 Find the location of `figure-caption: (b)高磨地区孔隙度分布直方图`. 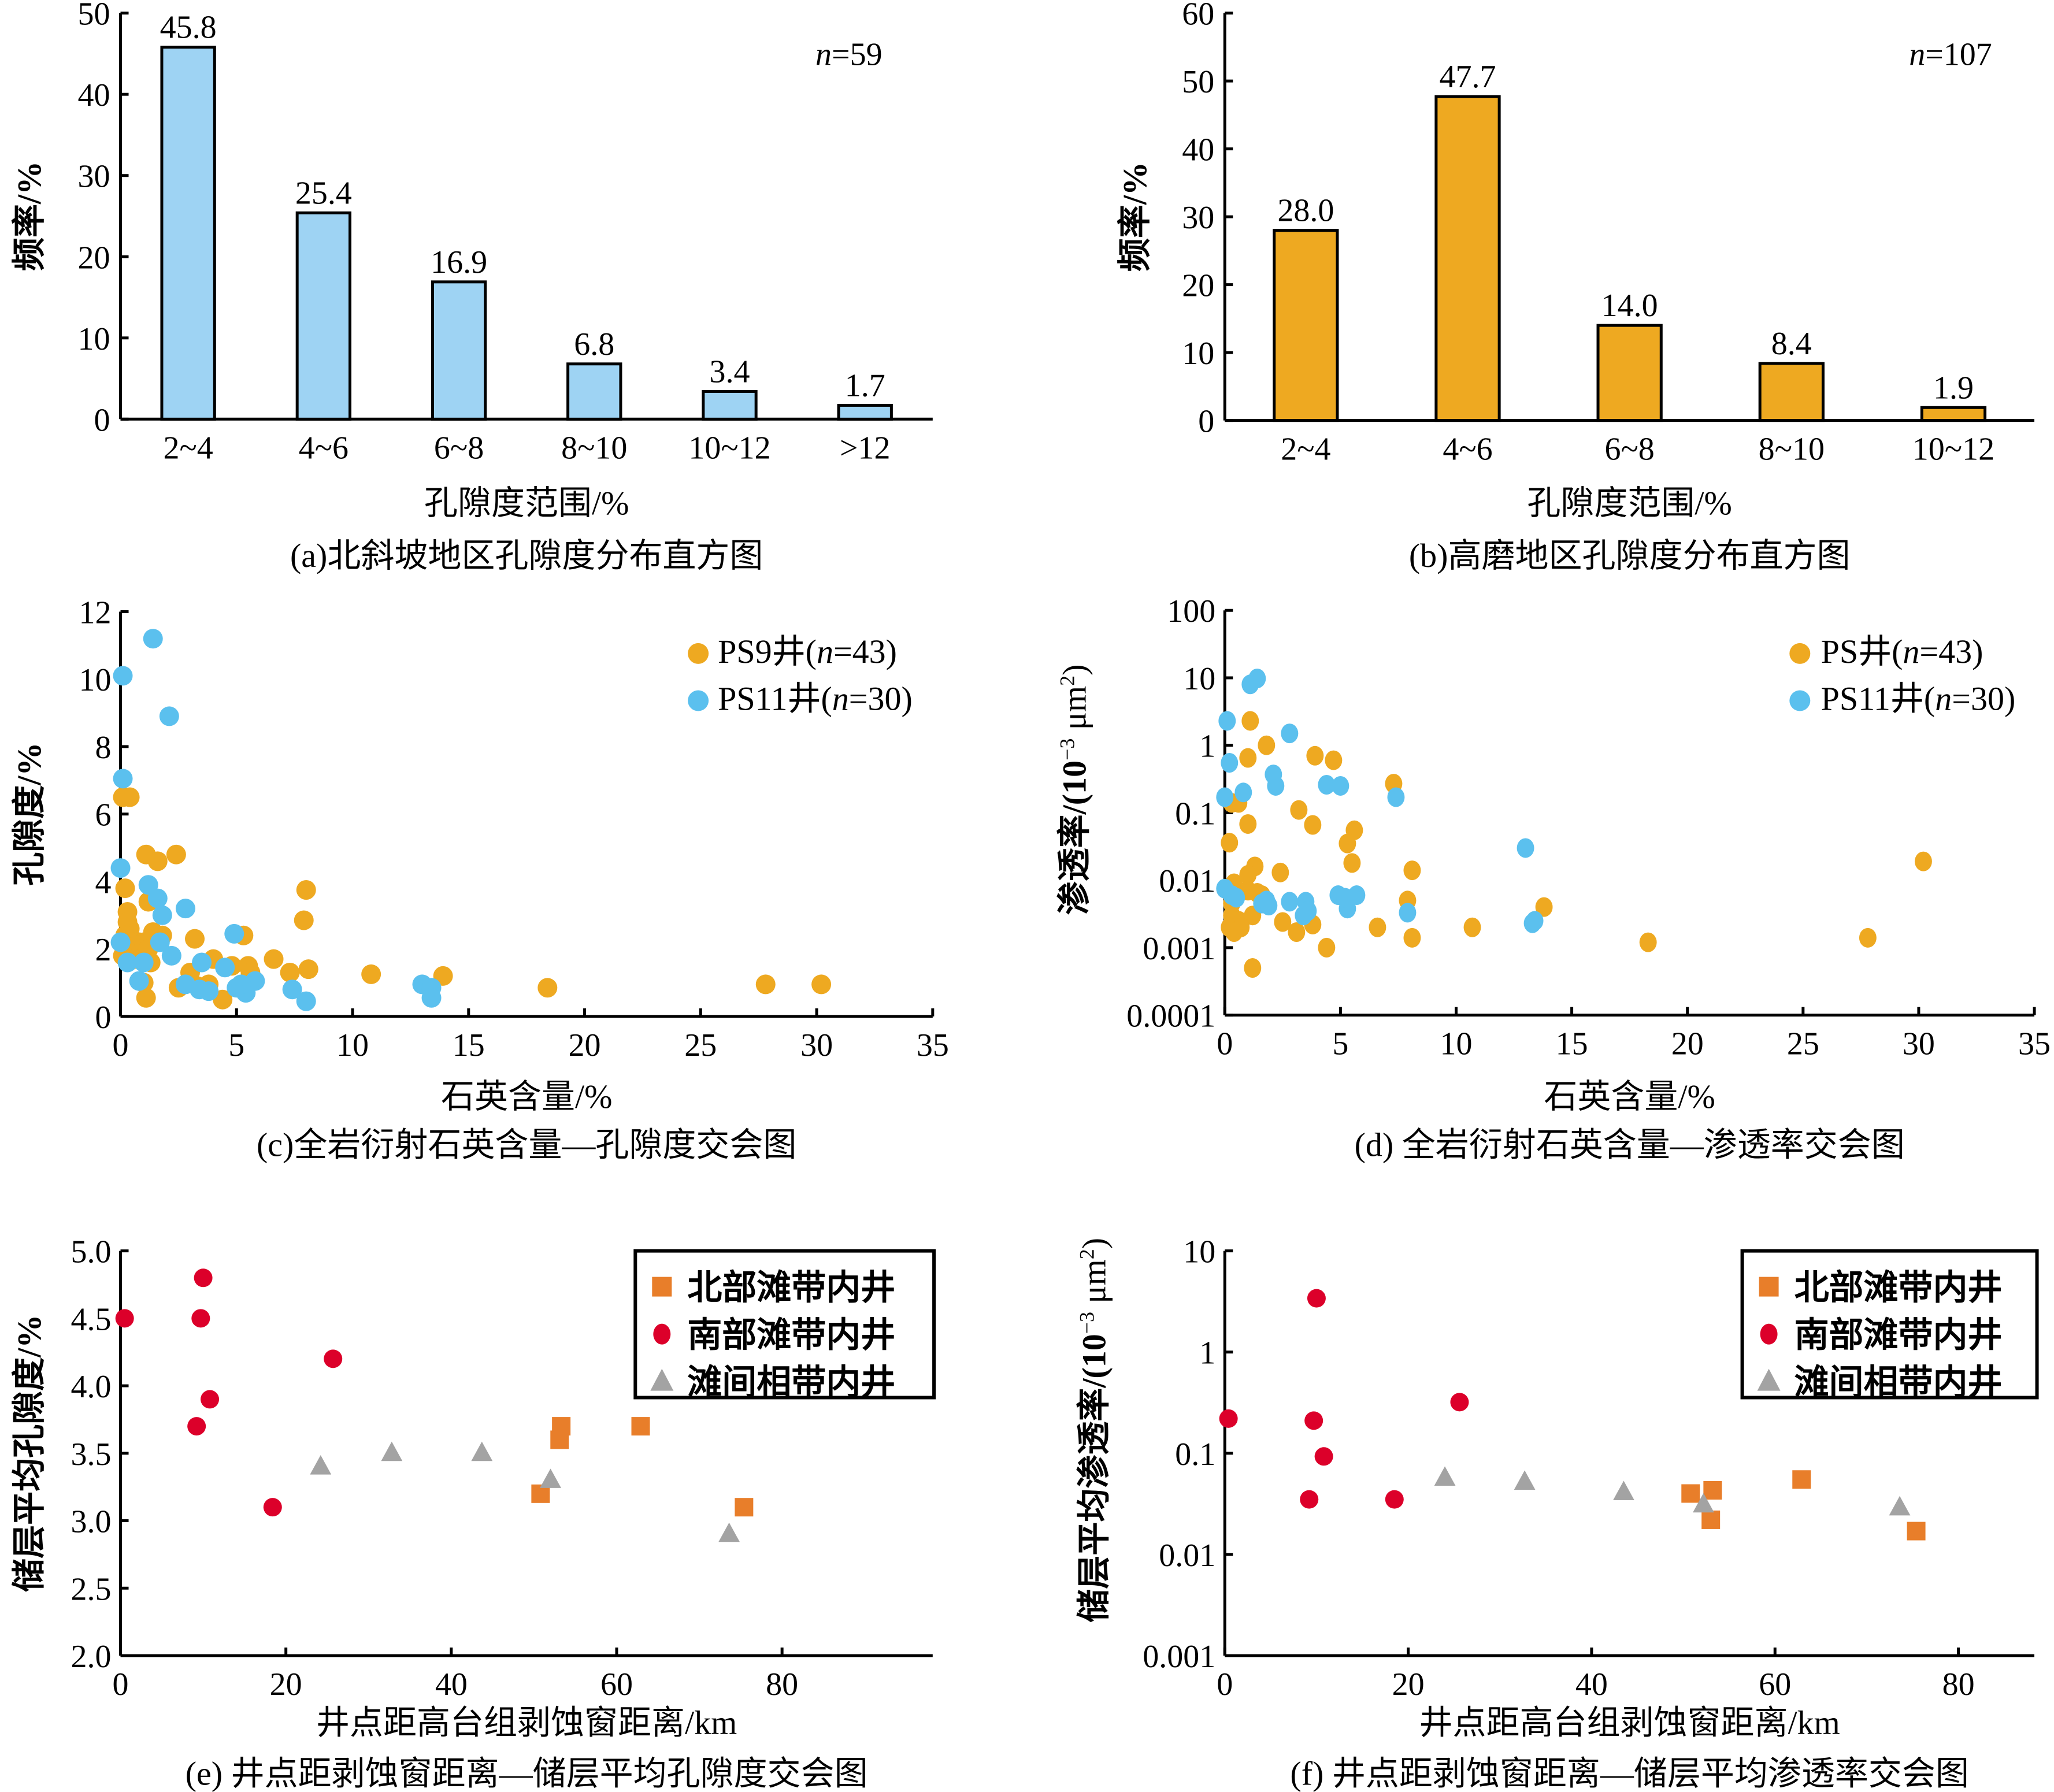

figure-caption: (b)高磨地区孔隙度分布直方图 is located at coordinates (1630, 555).